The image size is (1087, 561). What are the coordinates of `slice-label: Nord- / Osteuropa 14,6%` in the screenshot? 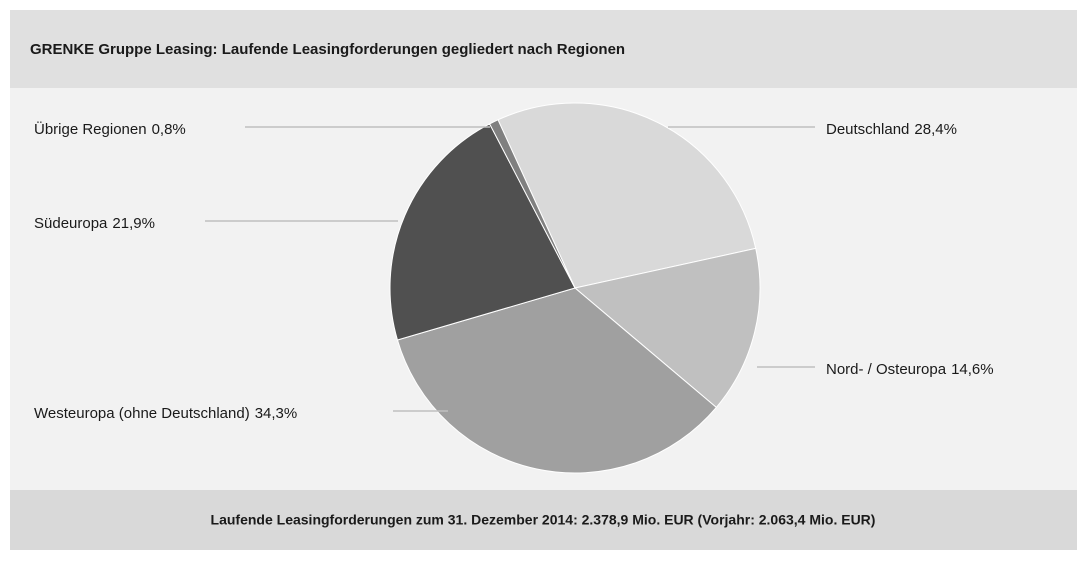 It's located at (910, 369).